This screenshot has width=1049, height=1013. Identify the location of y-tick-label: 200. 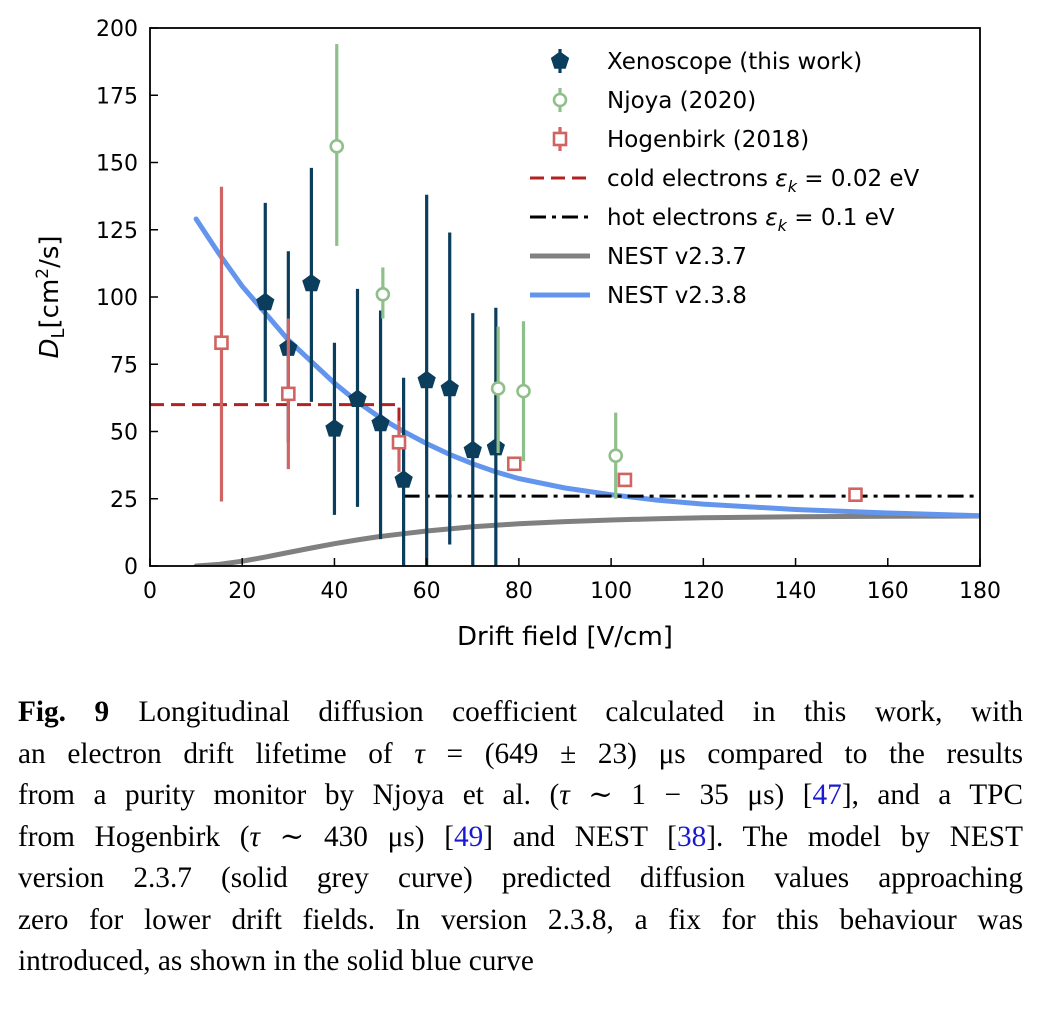
(117, 29).